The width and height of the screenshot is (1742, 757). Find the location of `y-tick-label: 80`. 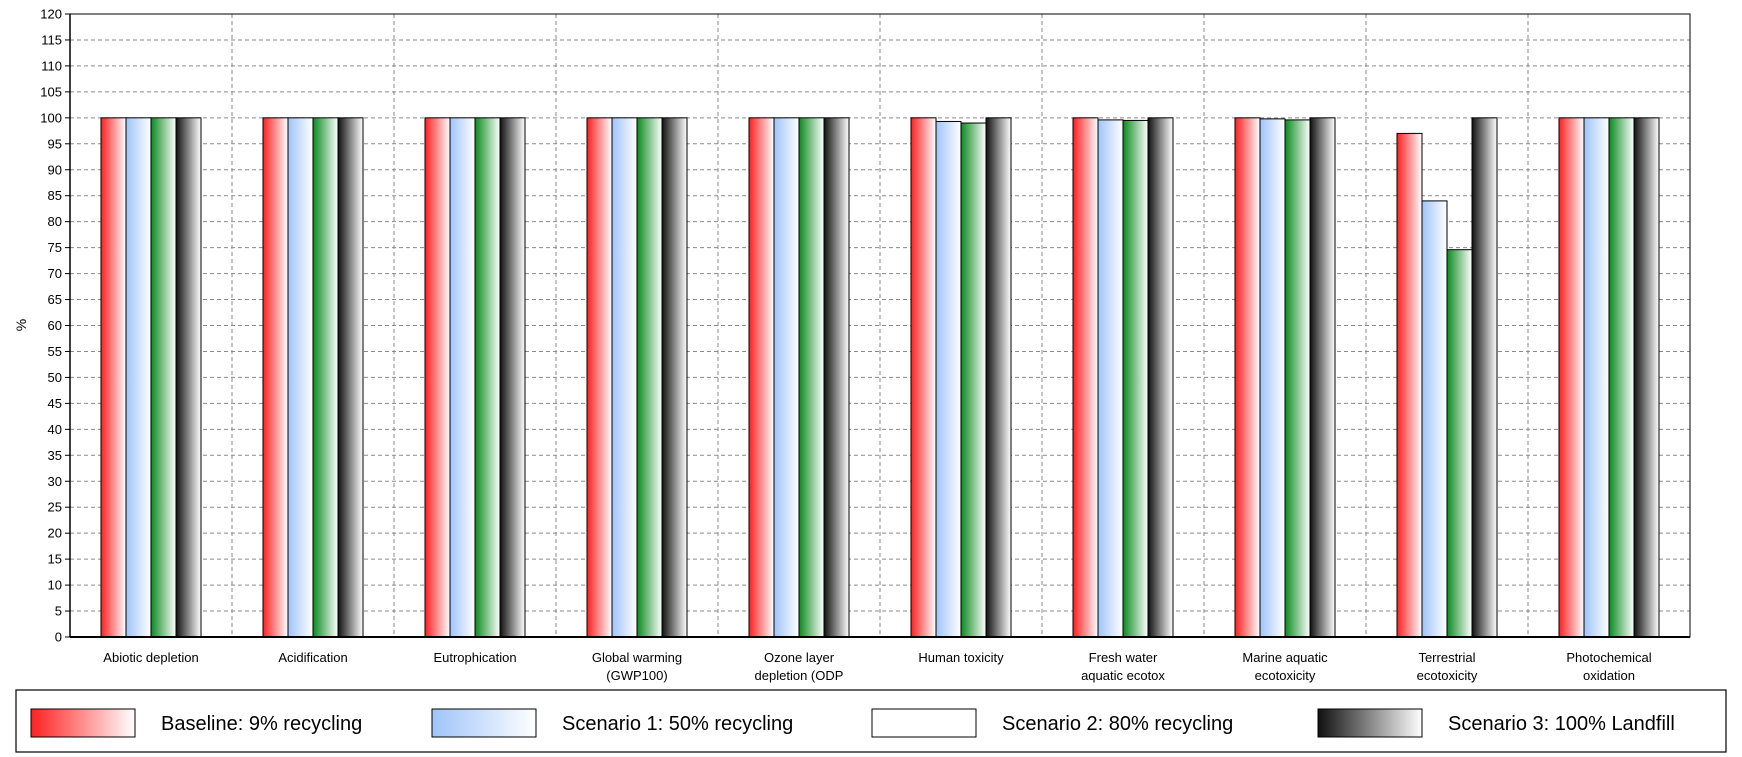

y-tick-label: 80 is located at coordinates (55, 221).